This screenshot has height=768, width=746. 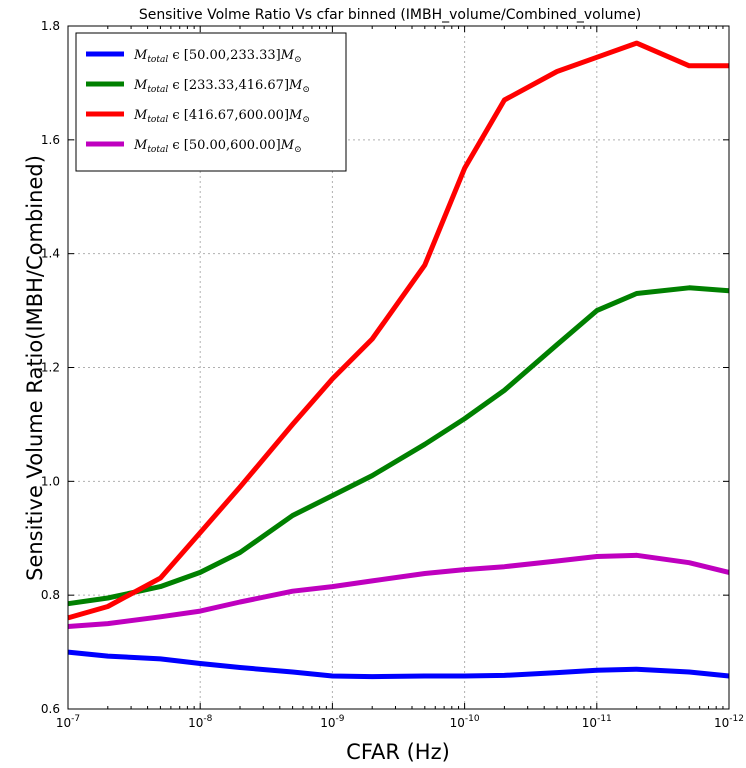 What do you see at coordinates (221, 116) in the screenshot?
I see `legend-entry-label: Mtotal ϵ [416.67,600.00]M⊙` at bounding box center [221, 116].